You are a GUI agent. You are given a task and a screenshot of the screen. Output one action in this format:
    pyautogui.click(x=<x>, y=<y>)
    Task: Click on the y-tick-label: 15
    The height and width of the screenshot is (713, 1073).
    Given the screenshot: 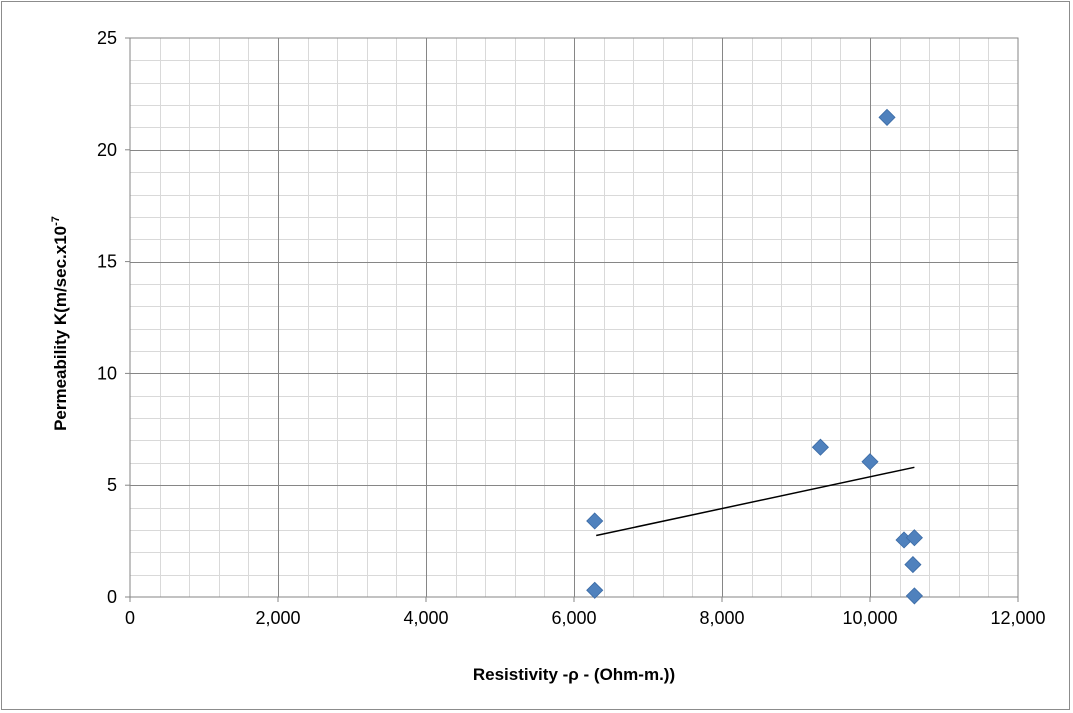 What is the action you would take?
    pyautogui.click(x=107, y=262)
    